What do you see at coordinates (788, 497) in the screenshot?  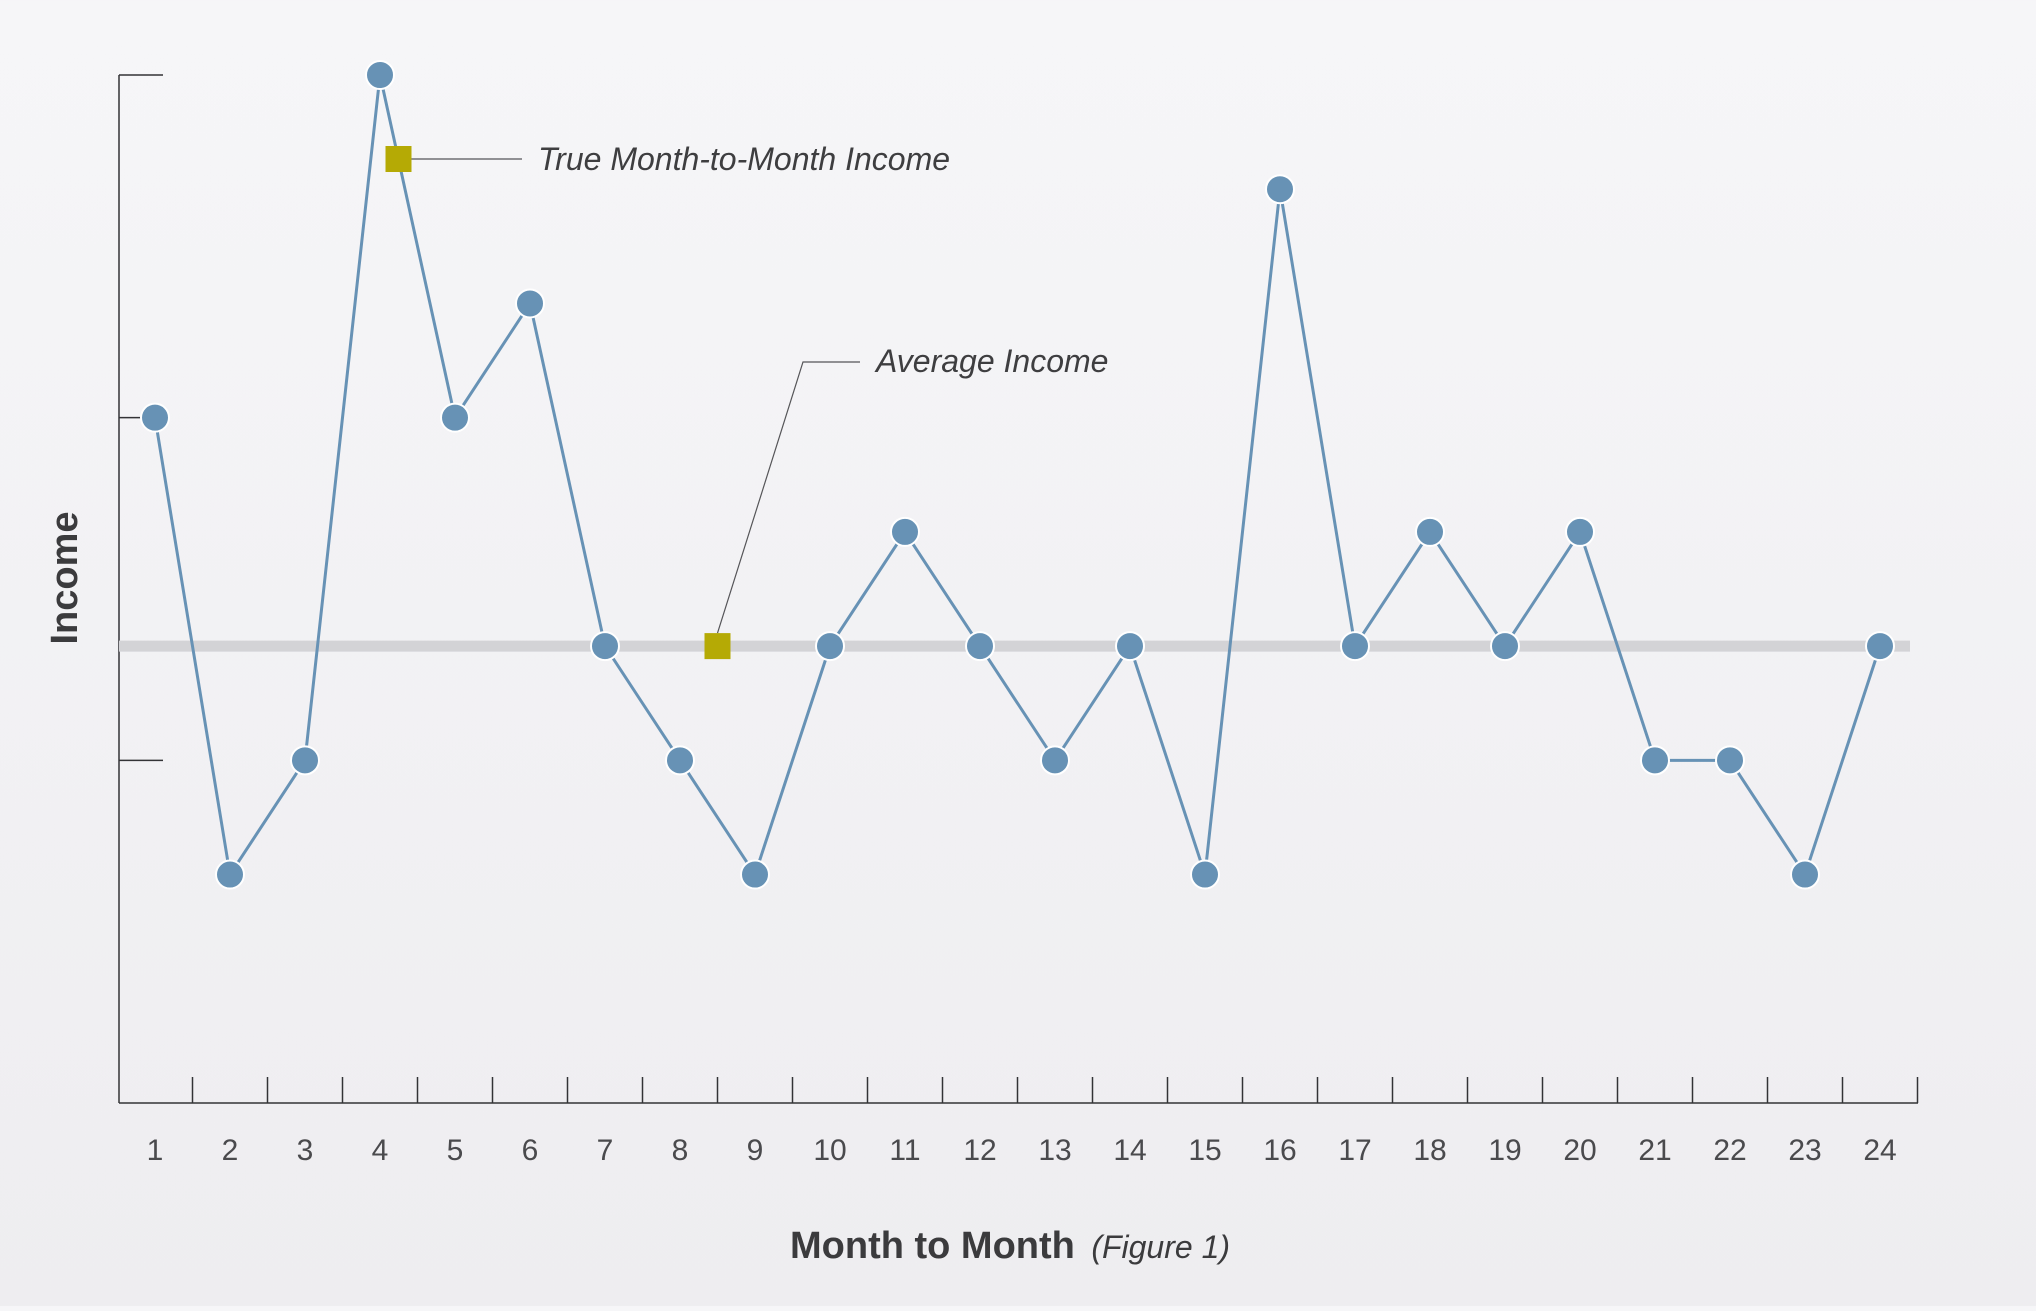 I see `average-income-leader` at bounding box center [788, 497].